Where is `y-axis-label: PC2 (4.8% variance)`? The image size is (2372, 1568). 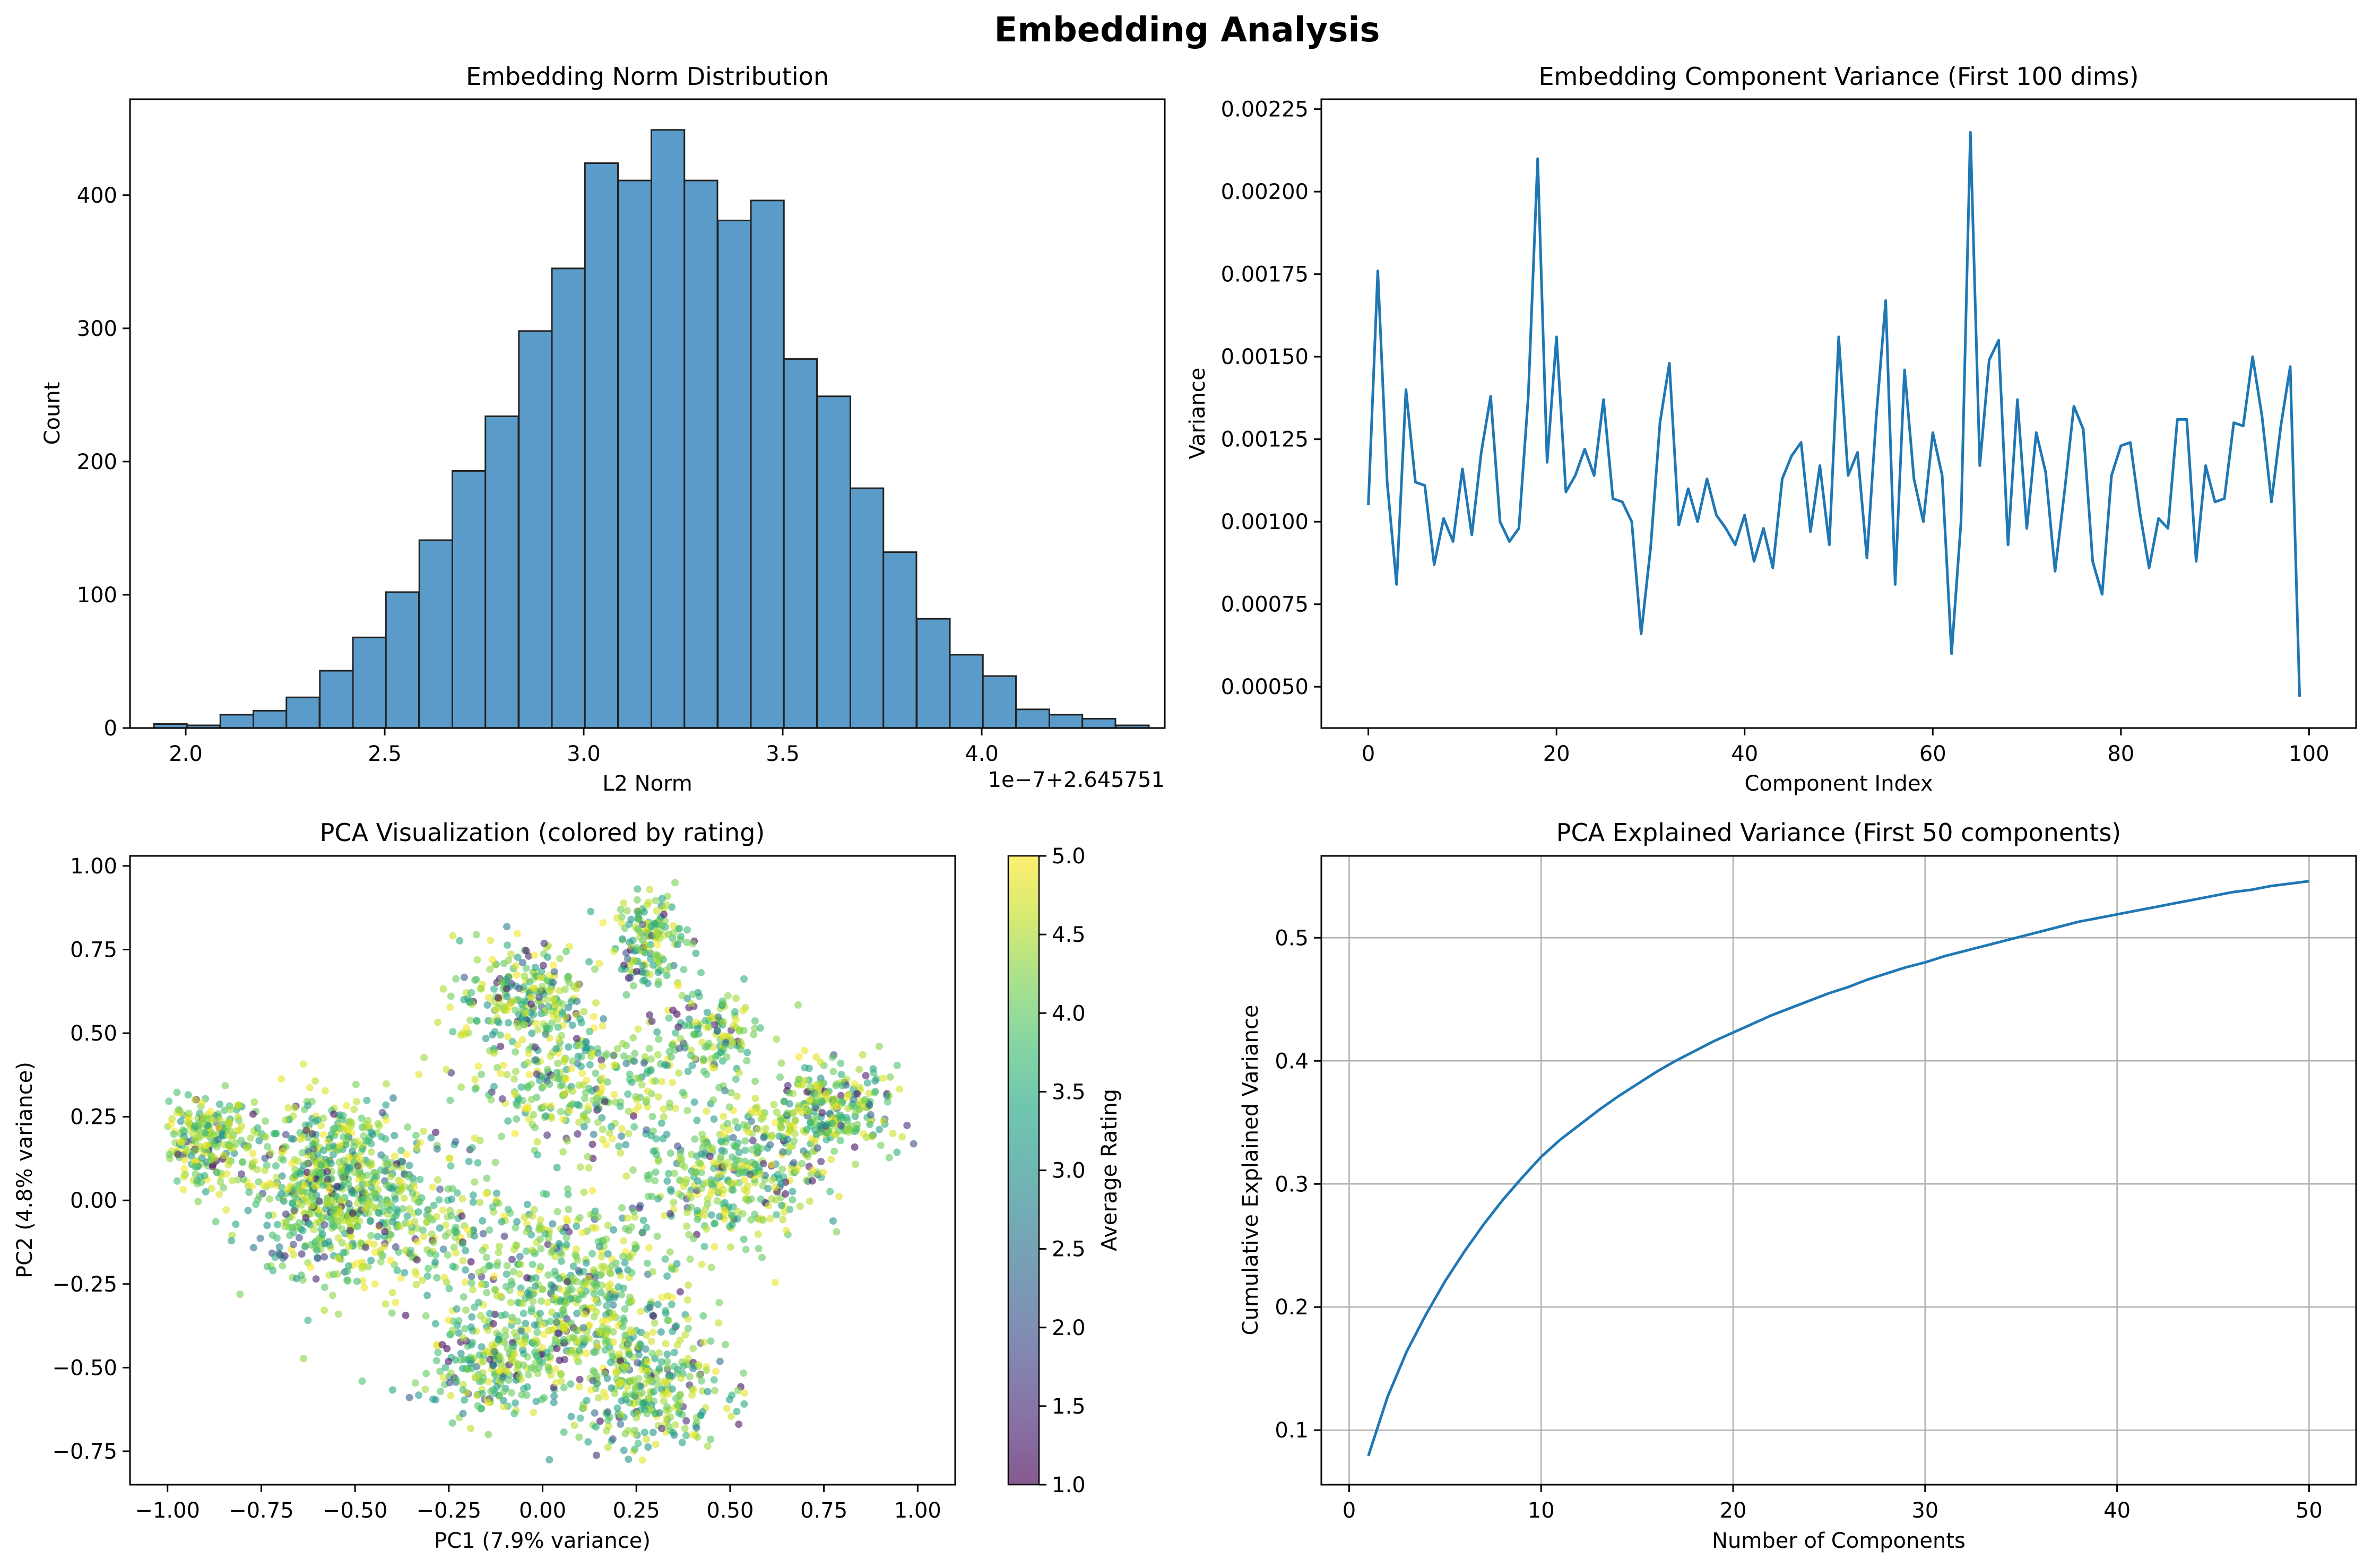
y-axis-label: PC2 (4.8% variance) is located at coordinates (25, 1170).